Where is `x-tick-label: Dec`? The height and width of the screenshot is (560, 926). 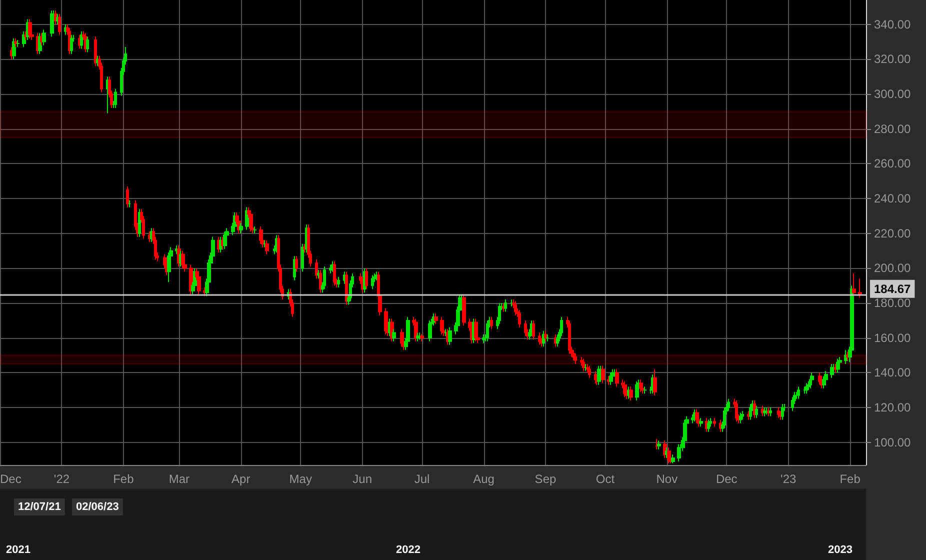
x-tick-label: Dec is located at coordinates (727, 479).